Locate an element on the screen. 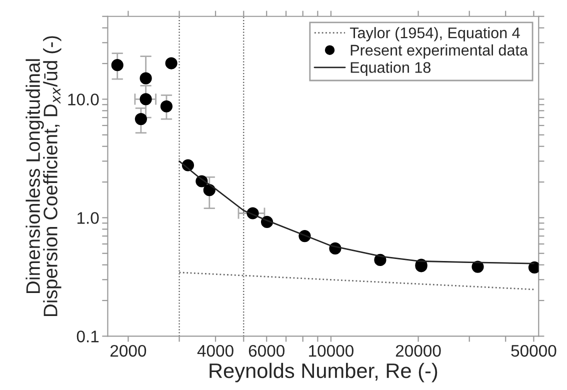 This screenshot has width=567, height=390. x-tick-label: 4000 is located at coordinates (215, 350).